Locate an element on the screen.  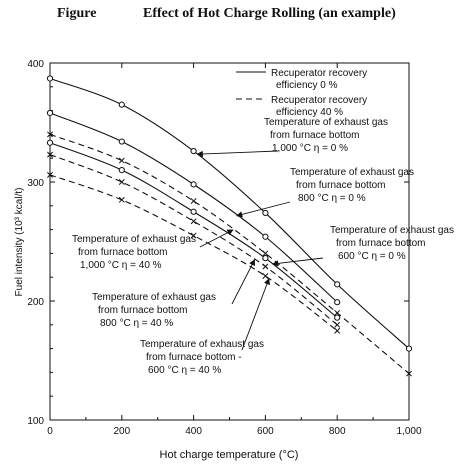
x-tick-label: 200 is located at coordinates (121, 431).